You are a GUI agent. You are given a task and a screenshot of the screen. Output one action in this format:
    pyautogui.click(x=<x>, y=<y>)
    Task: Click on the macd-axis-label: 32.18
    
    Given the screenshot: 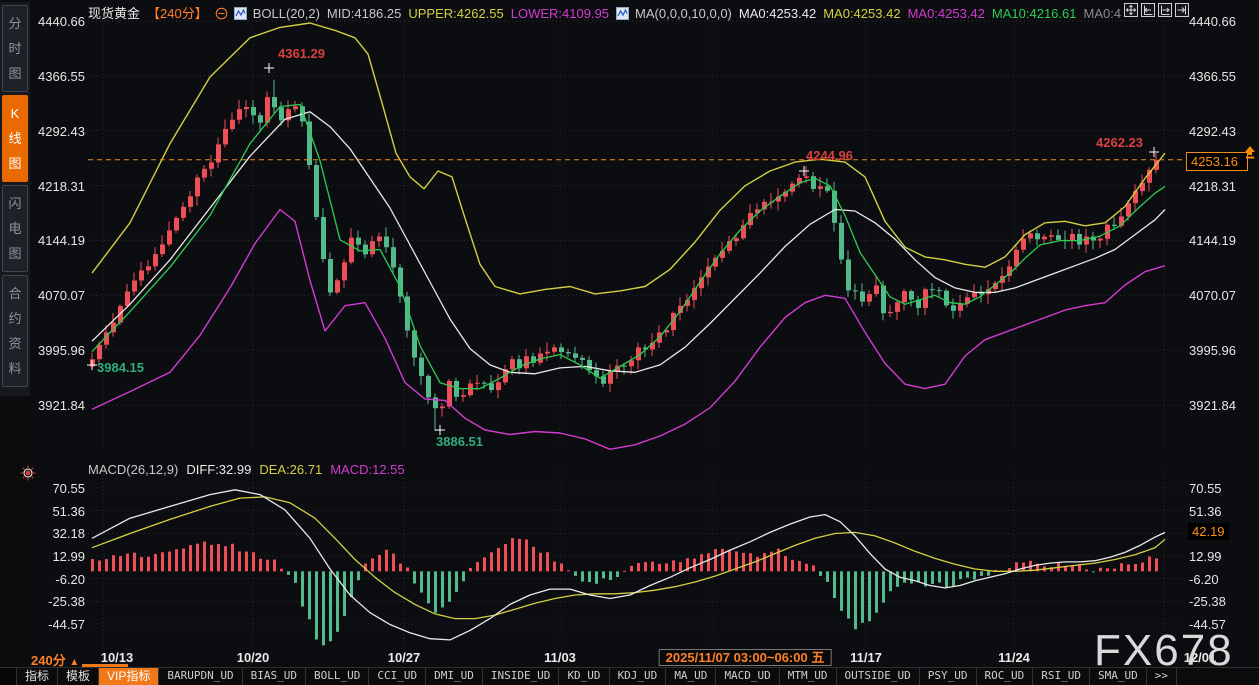 What is the action you would take?
    pyautogui.click(x=68, y=534)
    